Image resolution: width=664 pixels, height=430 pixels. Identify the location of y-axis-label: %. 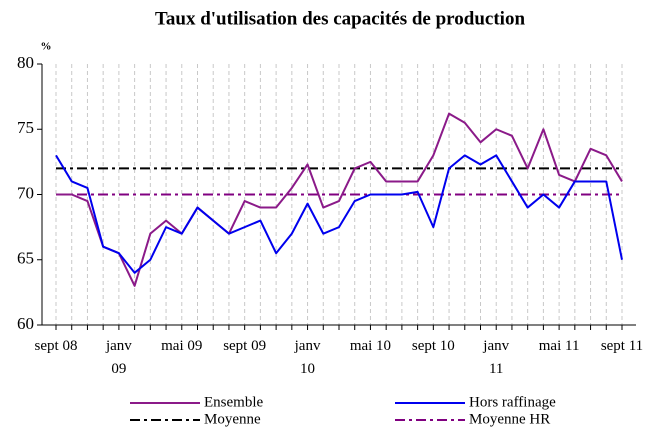
(46, 47).